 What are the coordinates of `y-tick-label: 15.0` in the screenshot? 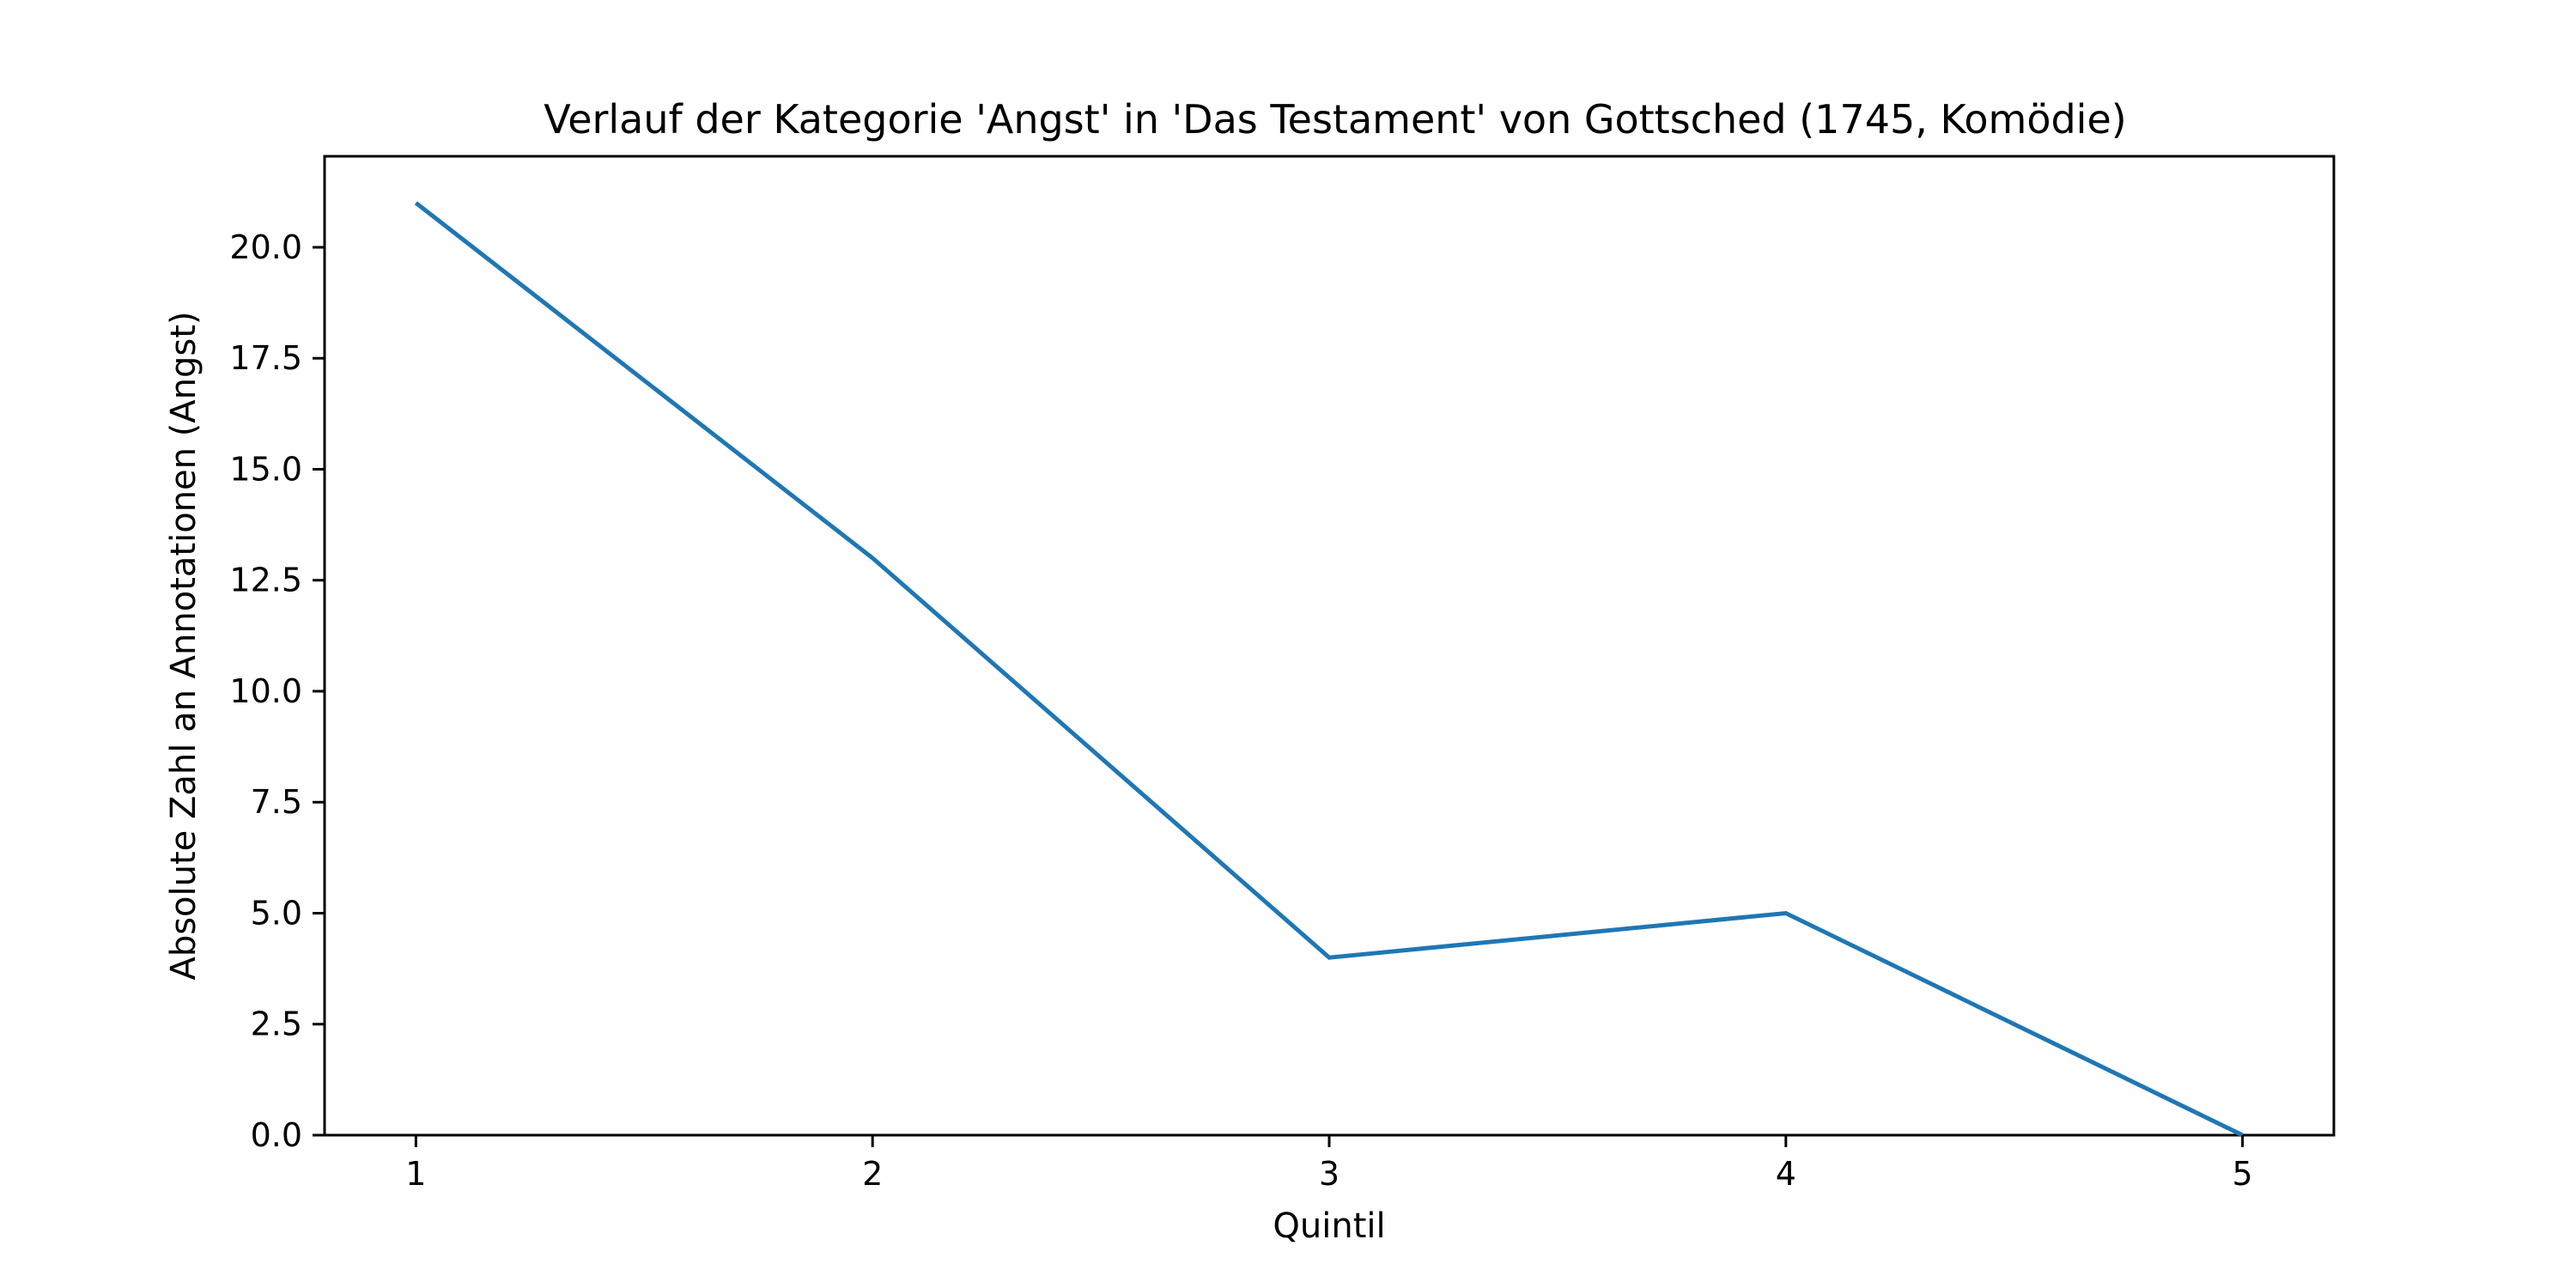 It's located at (265, 469).